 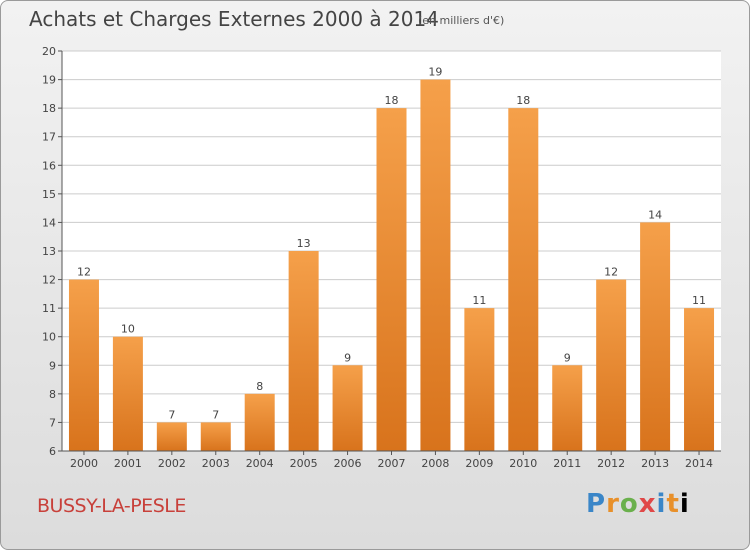 I want to click on x-tick-label: 2007, so click(x=392, y=463).